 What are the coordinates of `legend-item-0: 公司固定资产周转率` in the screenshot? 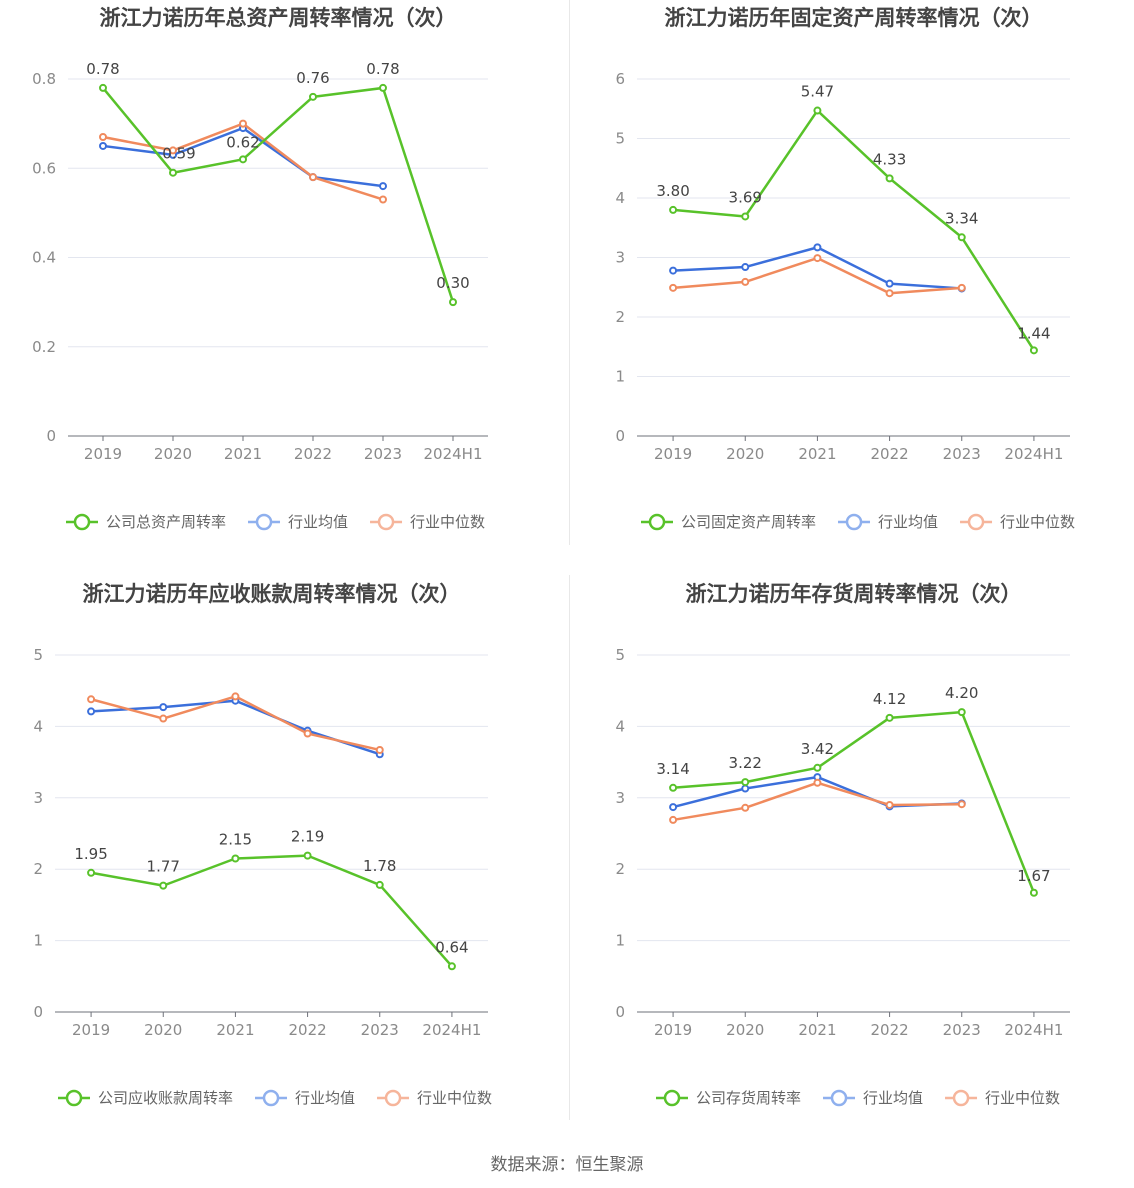 It's located at (728, 522).